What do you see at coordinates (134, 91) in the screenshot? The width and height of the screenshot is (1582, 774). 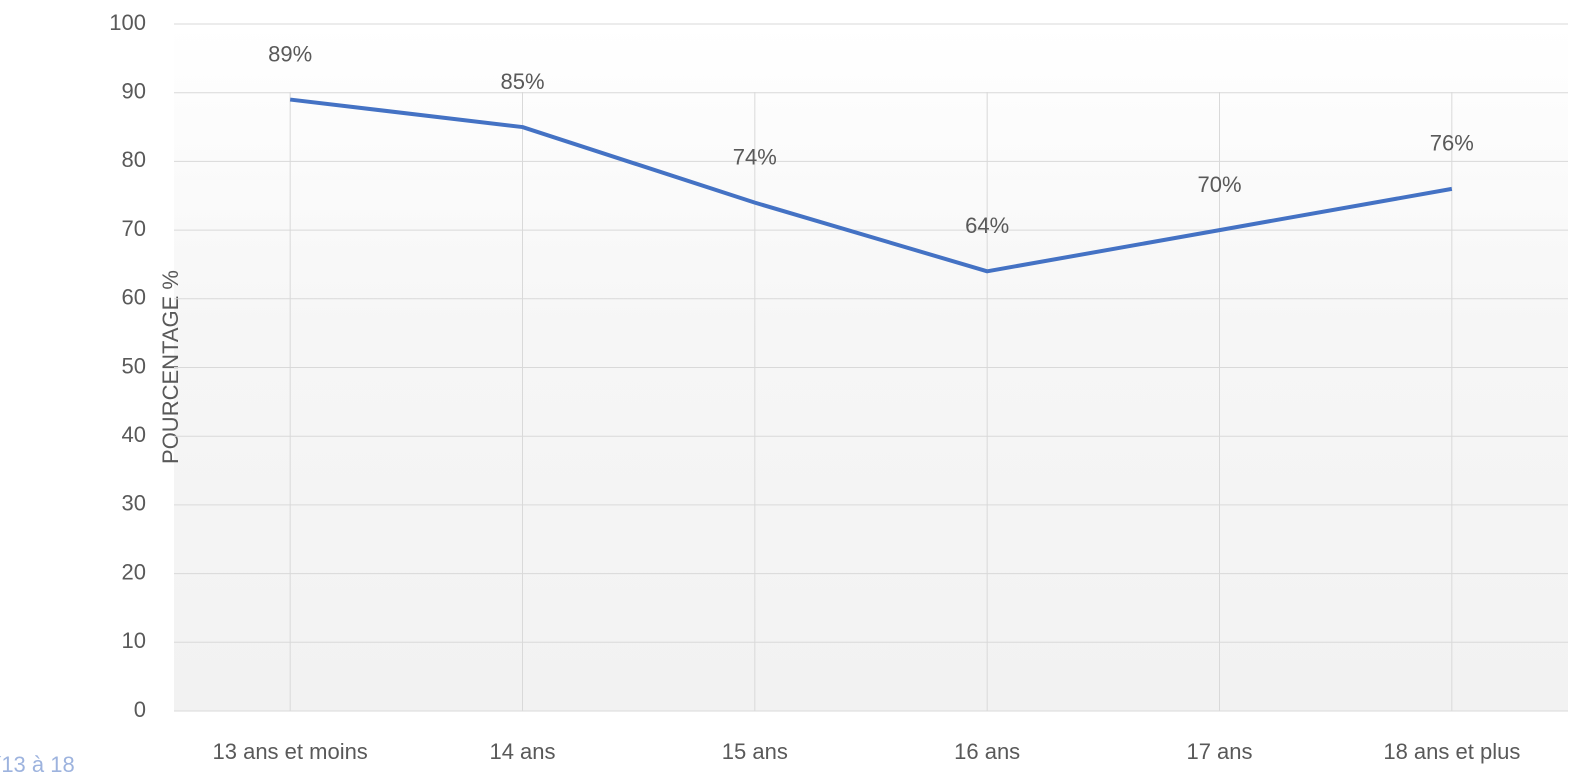 I see `y-tick-label: 90` at bounding box center [134, 91].